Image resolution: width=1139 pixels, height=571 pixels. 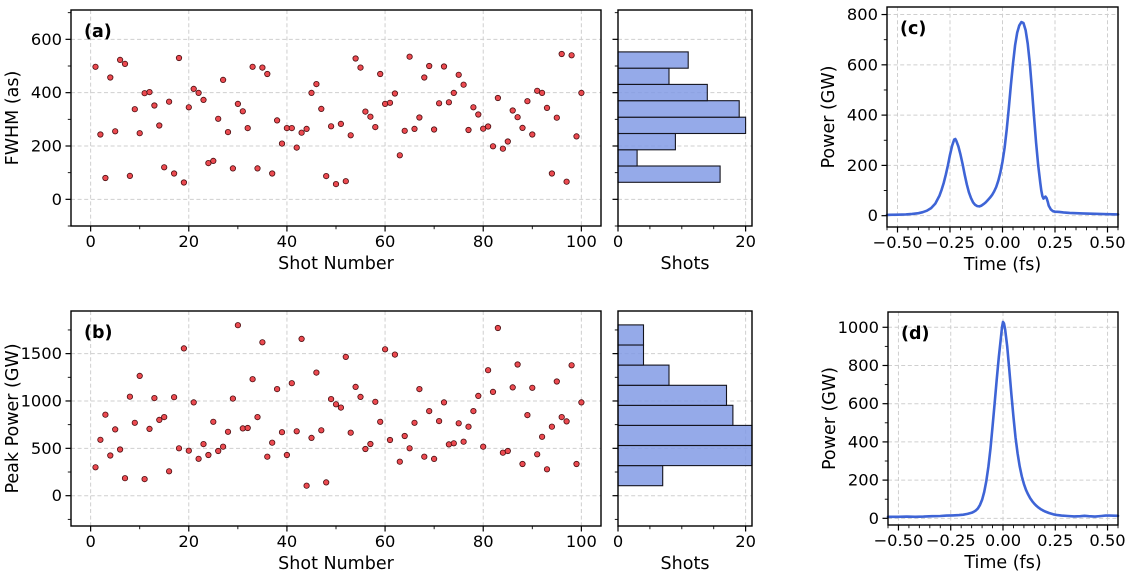 What do you see at coordinates (41, 400) in the screenshot?
I see `y-tick-label: 1000` at bounding box center [41, 400].